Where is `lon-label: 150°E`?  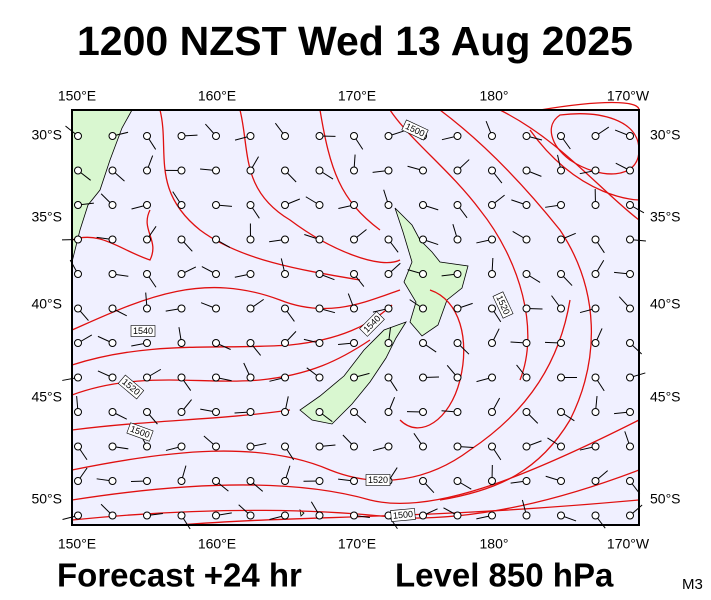 lon-label: 150°E is located at coordinates (77, 96).